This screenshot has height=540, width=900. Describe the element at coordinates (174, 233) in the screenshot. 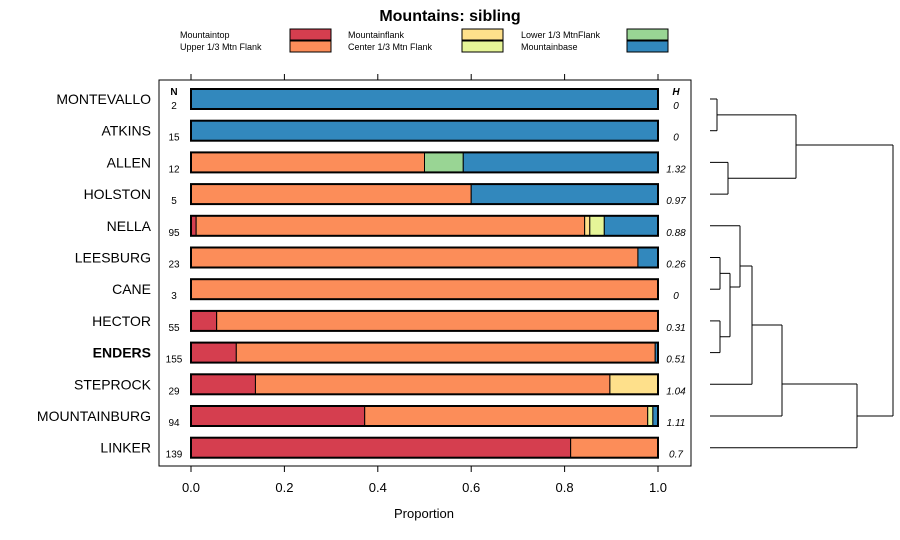

I see `row-n-value: 95` at that location.